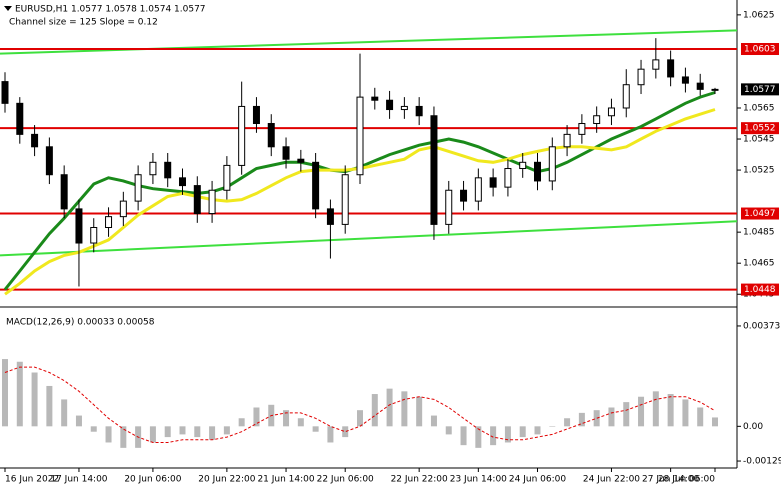 The image size is (781, 489). Describe the element at coordinates (611, 480) in the screenshot. I see `x-tick-label: 24 Jun 22:00` at that location.